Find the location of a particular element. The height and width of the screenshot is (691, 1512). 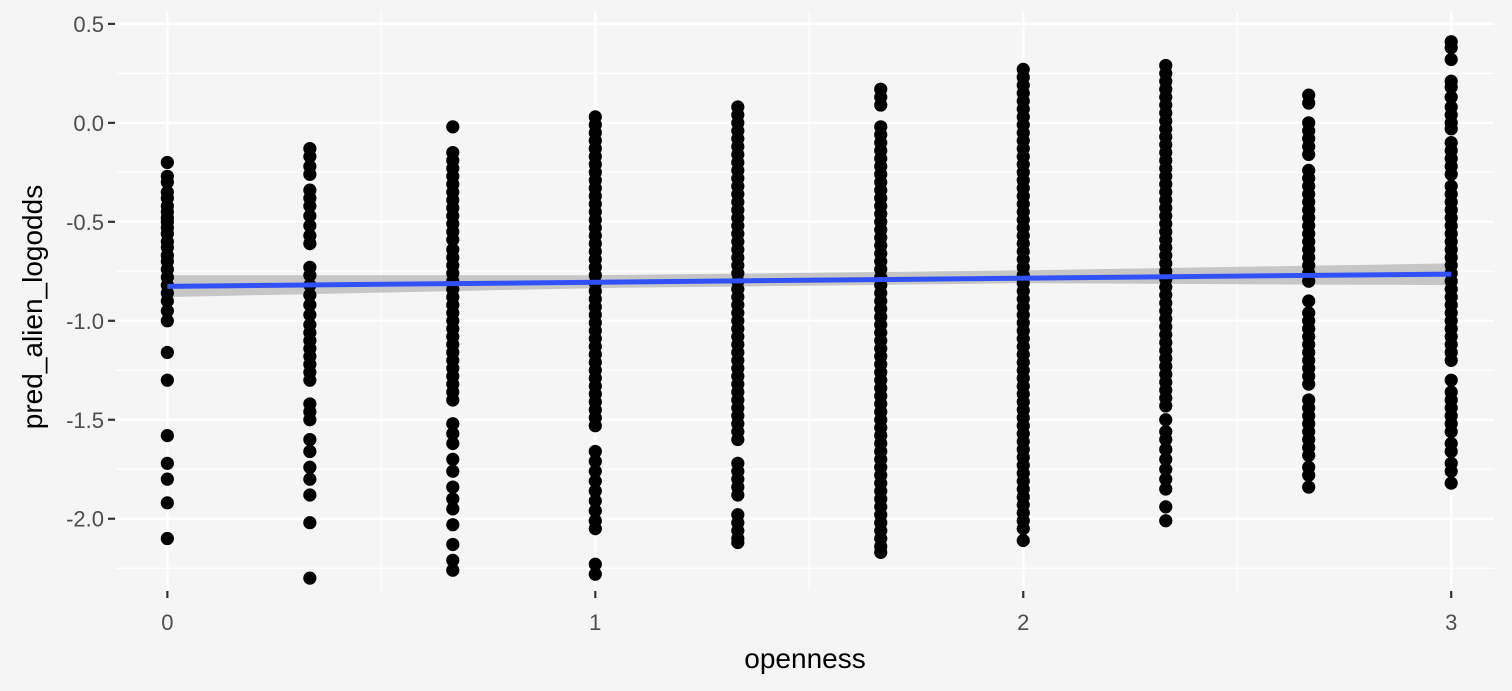

y-tick-label: -0.5 is located at coordinates (85, 222).